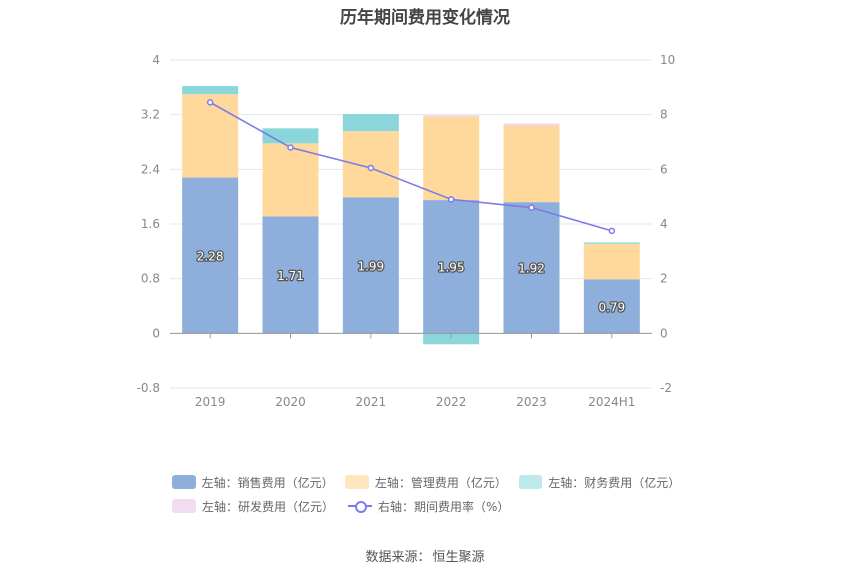 This screenshot has width=850, height=575. What do you see at coordinates (357, 482) in the screenshot?
I see `legend-swatch-admin` at bounding box center [357, 482].